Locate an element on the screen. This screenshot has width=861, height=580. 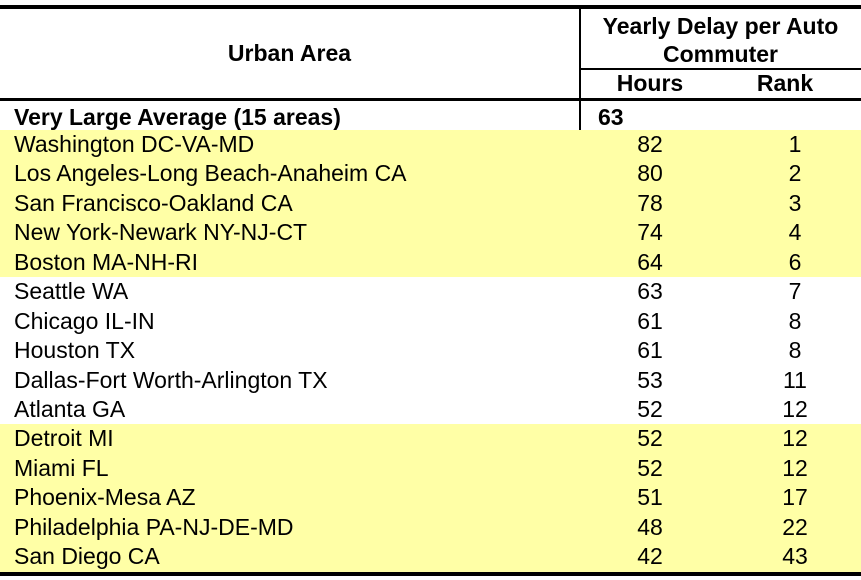
cell-rank: 22 is located at coordinates (795, 526).